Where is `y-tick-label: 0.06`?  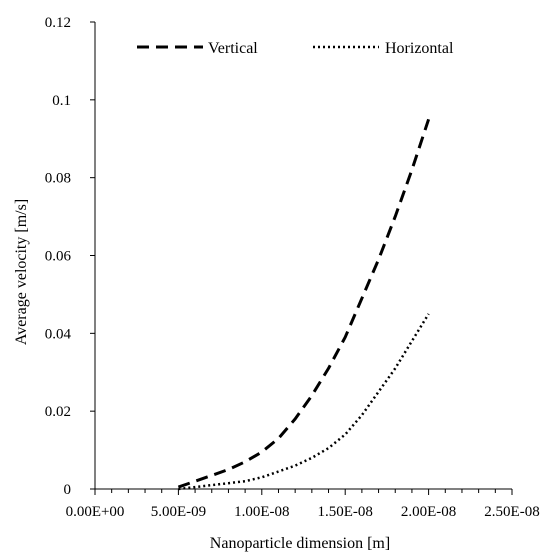
y-tick-label: 0.06 is located at coordinates (58, 257).